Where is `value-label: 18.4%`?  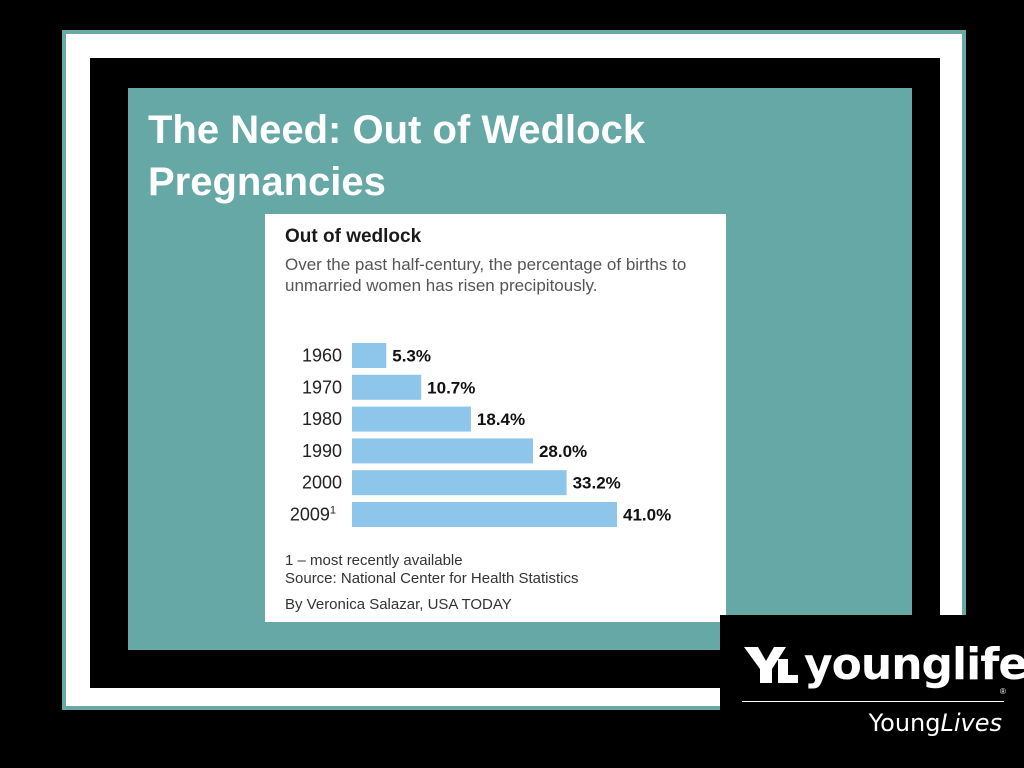 value-label: 18.4% is located at coordinates (501, 419).